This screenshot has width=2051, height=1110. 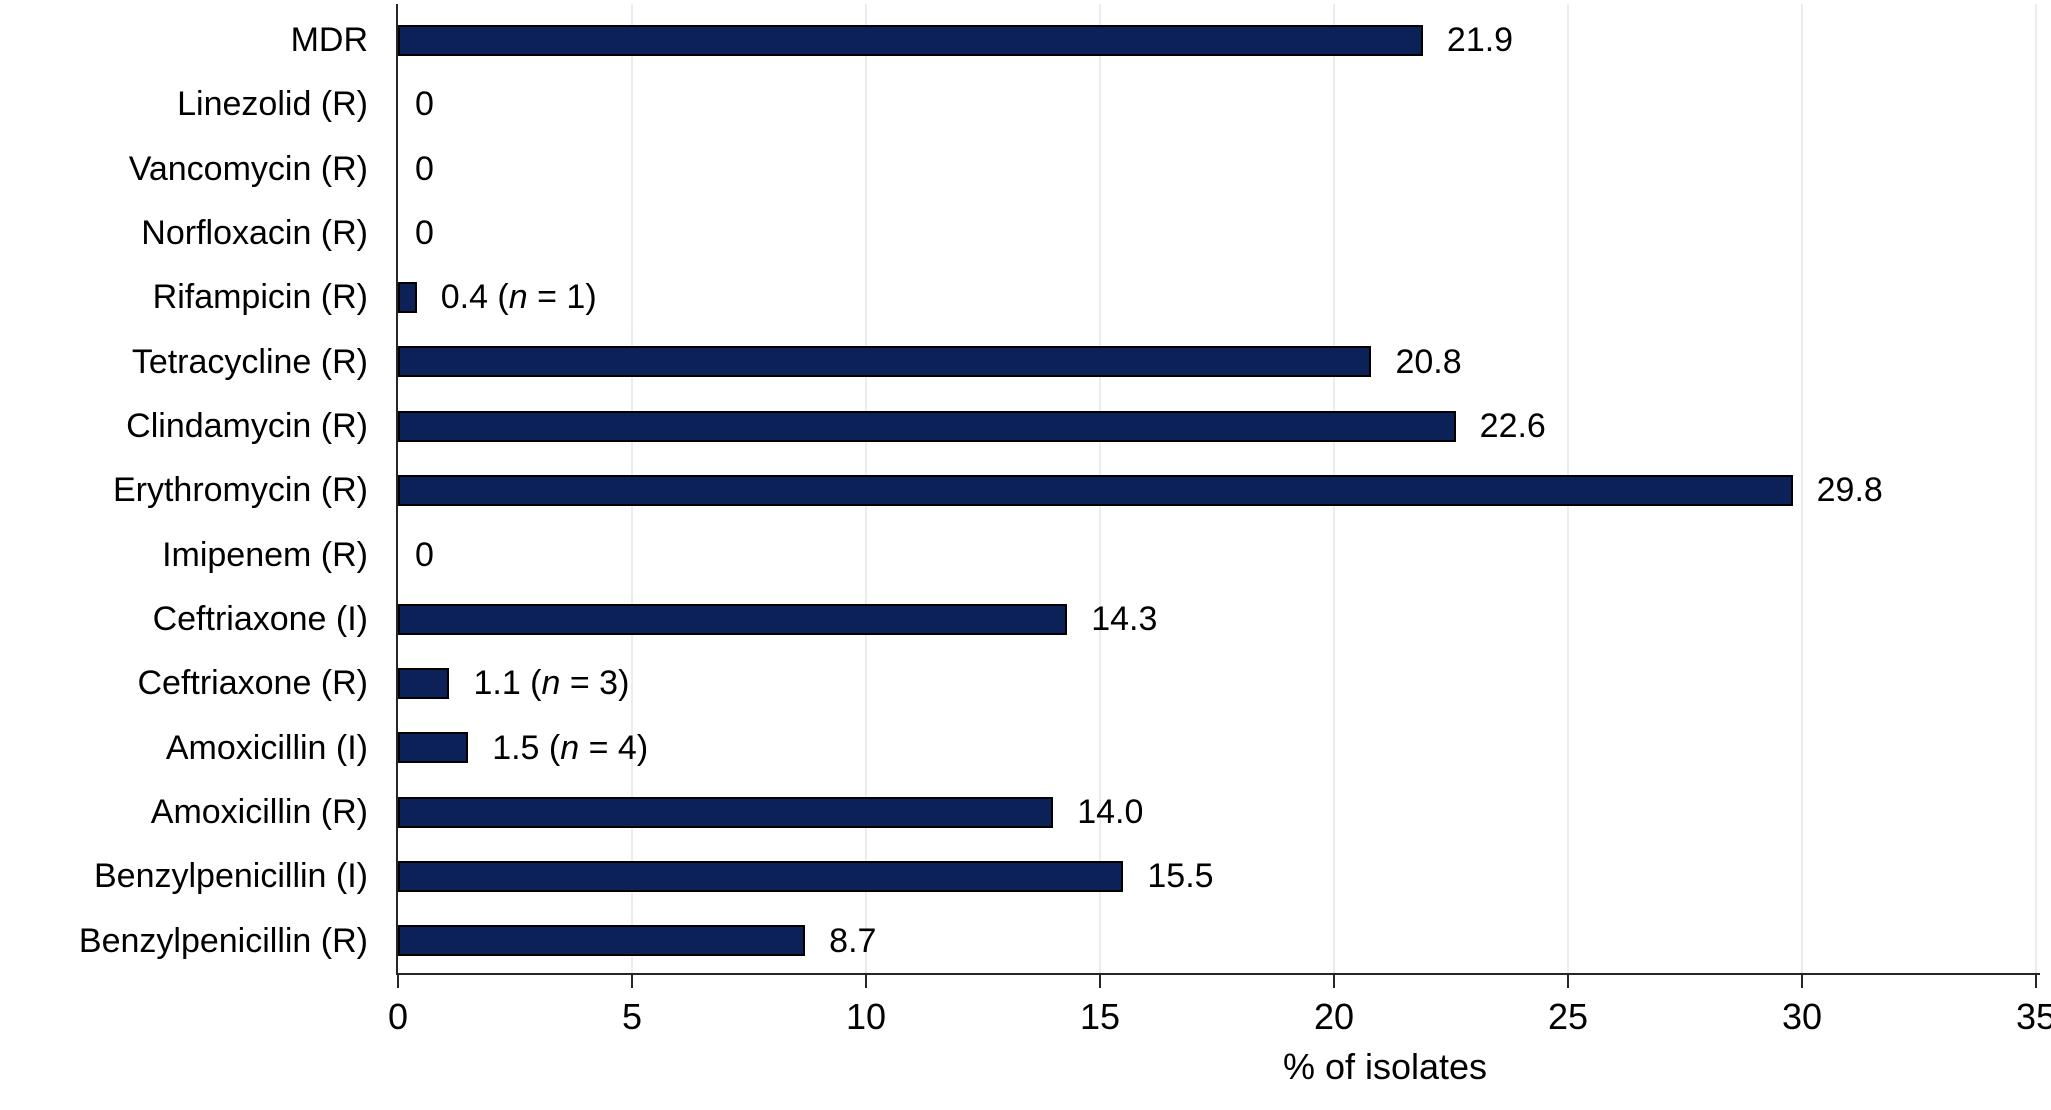 I want to click on bar-value-label: 21.9, so click(x=1480, y=40).